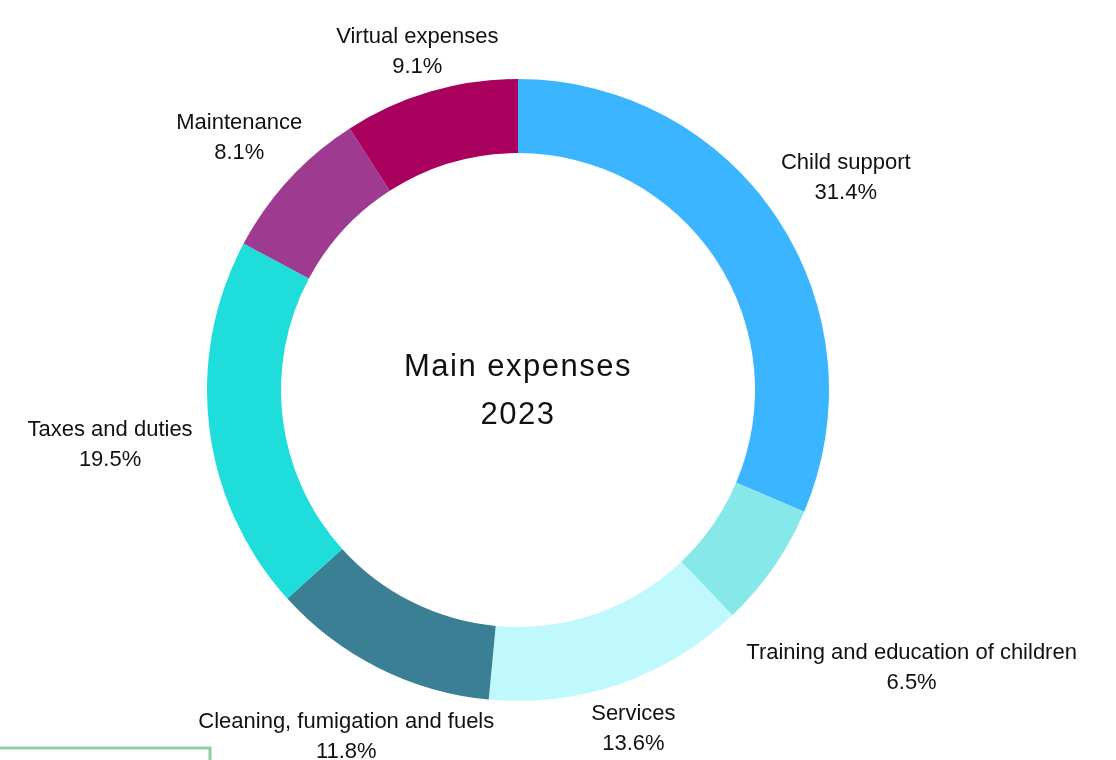 Image resolution: width=1116 pixels, height=760 pixels. What do you see at coordinates (239, 152) in the screenshot?
I see `data-label: 8.1%` at bounding box center [239, 152].